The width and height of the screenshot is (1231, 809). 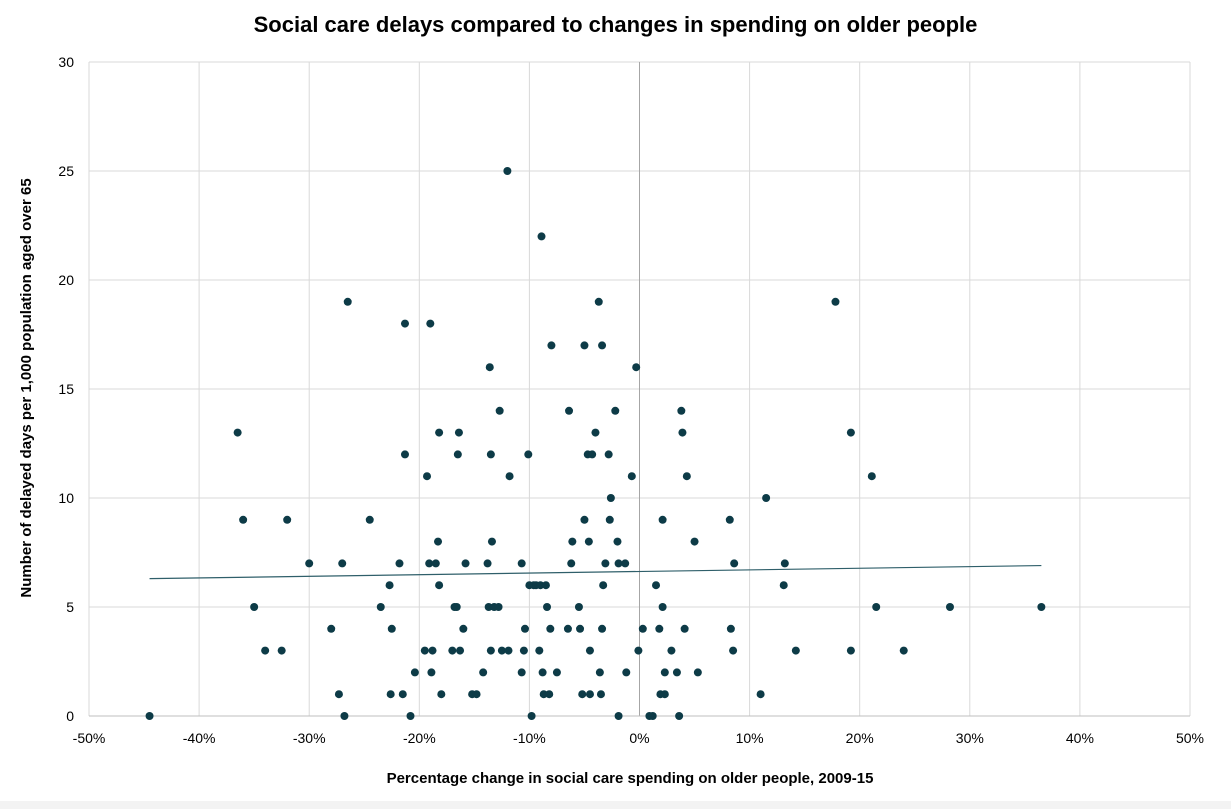 What do you see at coordinates (529, 738) in the screenshot?
I see `x-tick-label-4: -10%` at bounding box center [529, 738].